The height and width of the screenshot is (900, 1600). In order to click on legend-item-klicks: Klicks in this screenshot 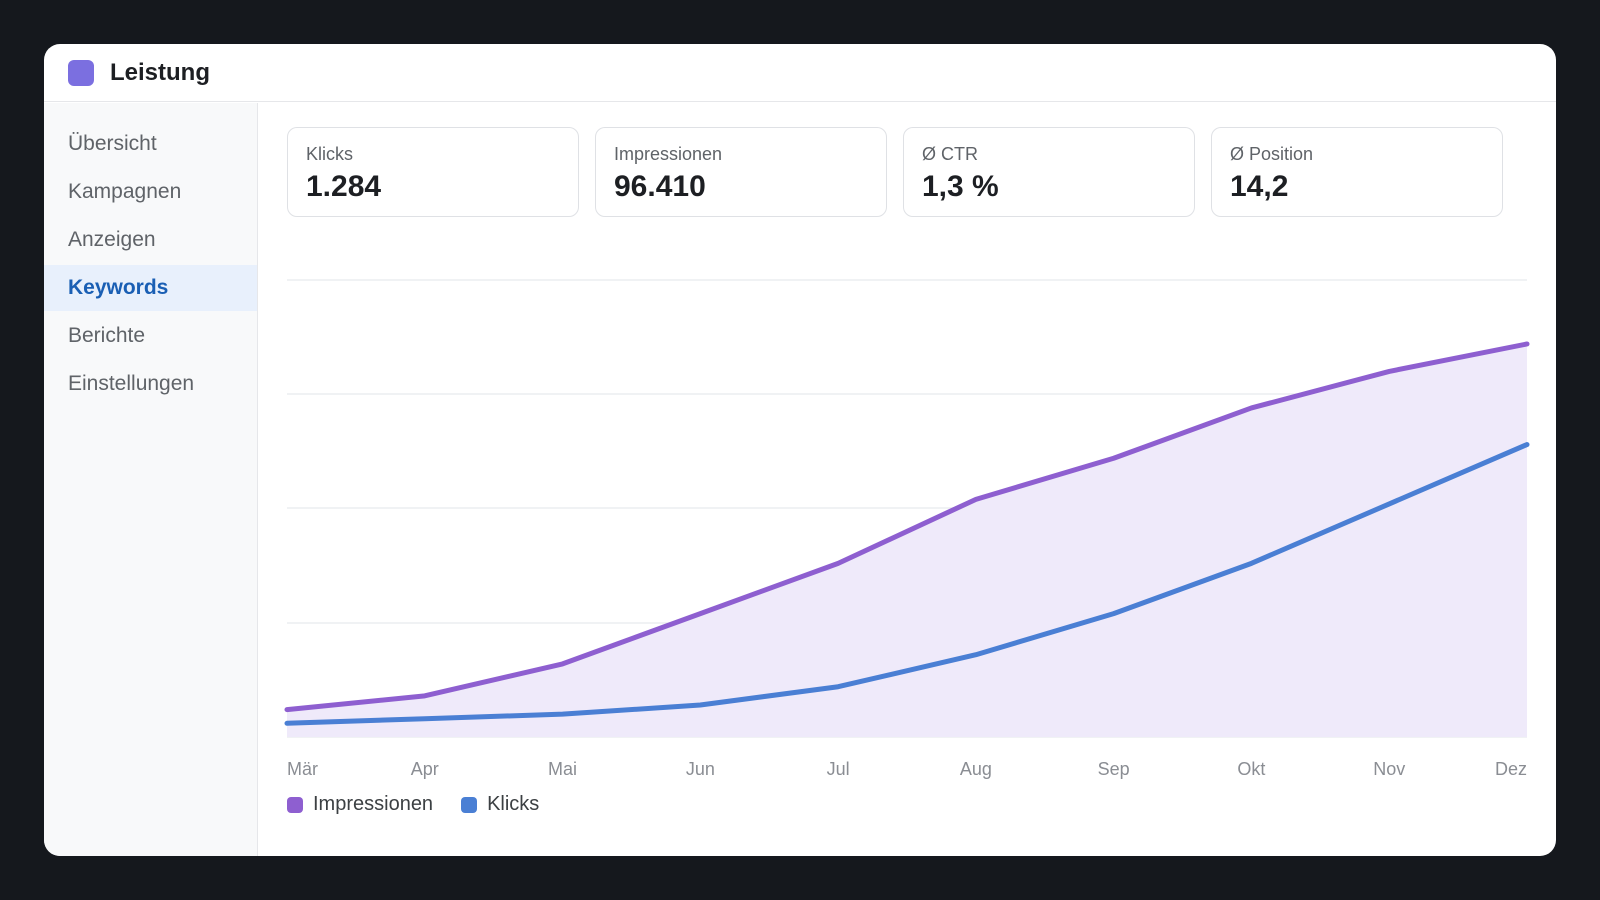, I will do `click(500, 804)`.